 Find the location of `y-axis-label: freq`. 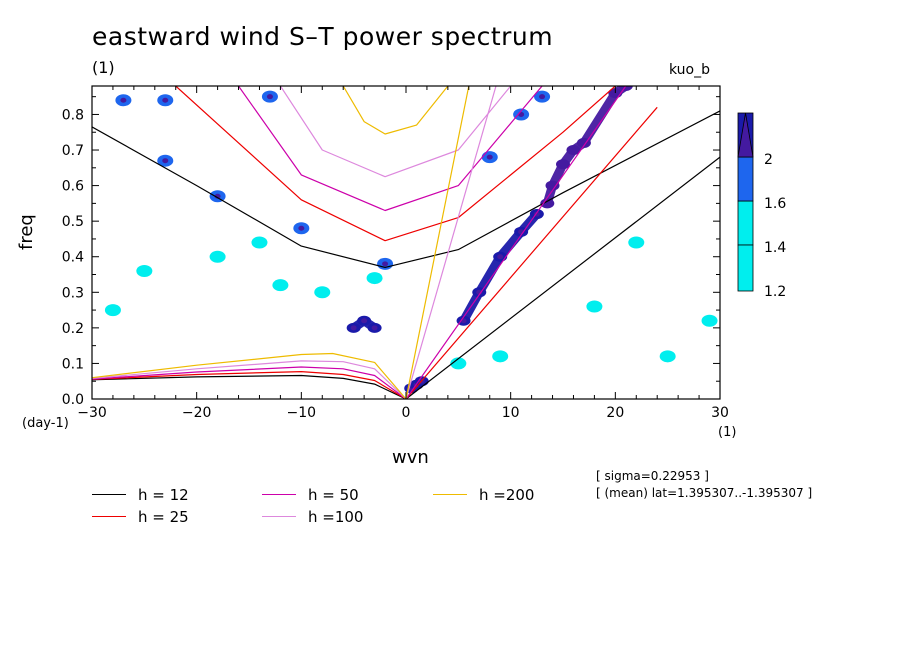

y-axis-label: freq is located at coordinates (26, 232).